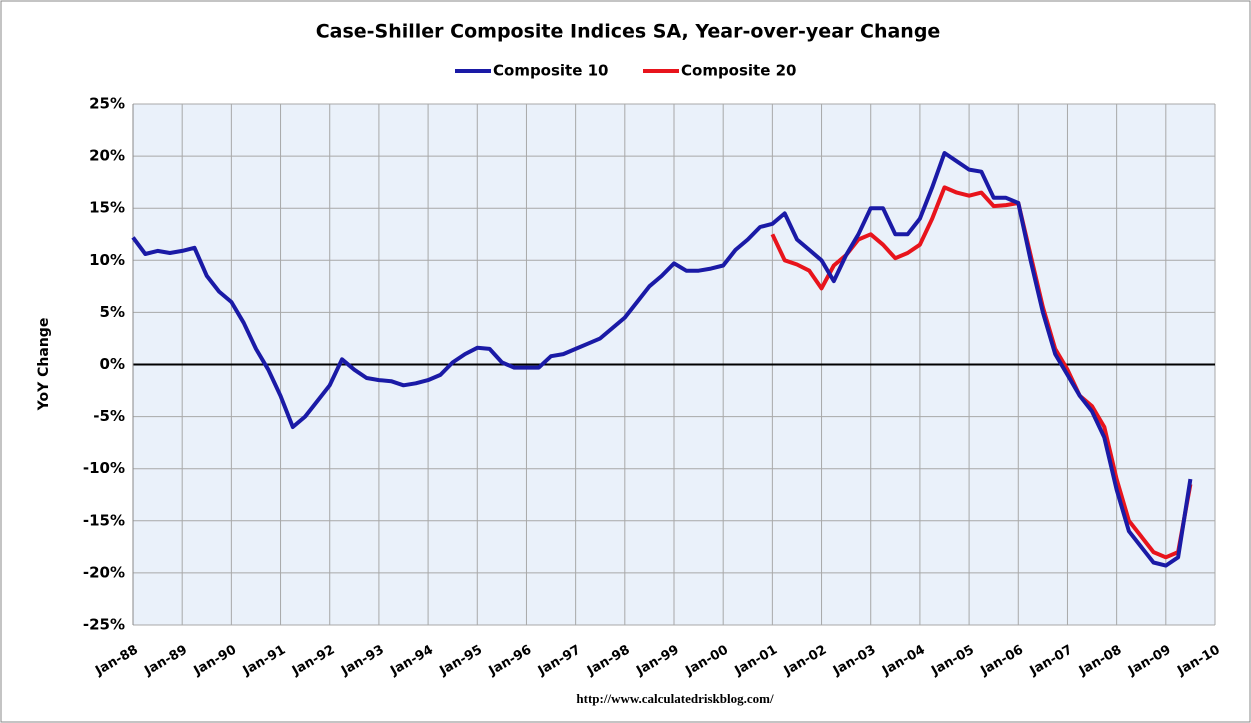 The height and width of the screenshot is (723, 1251). What do you see at coordinates (107, 208) in the screenshot?
I see `y-tick-label: 15%` at bounding box center [107, 208].